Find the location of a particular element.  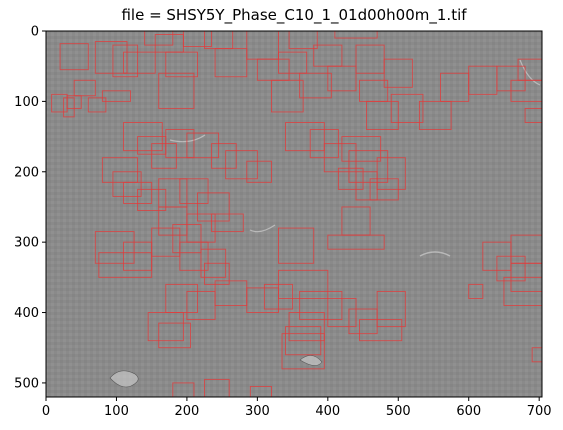

y-tick-label: 0 is located at coordinates (35, 32).